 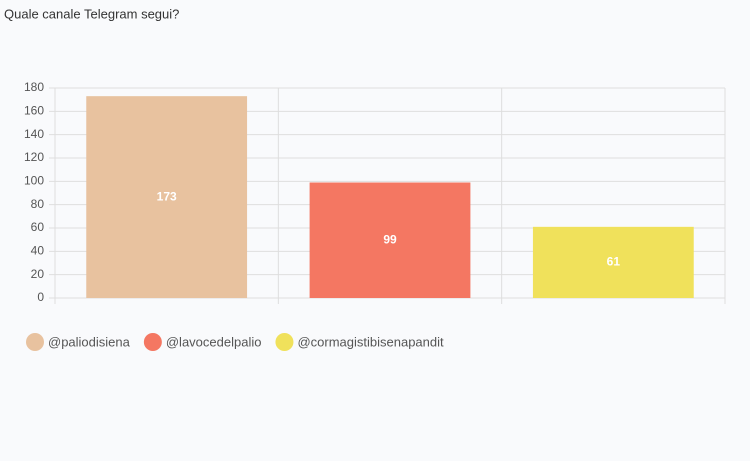 I want to click on y-tick-label: 180, so click(x=34, y=87).